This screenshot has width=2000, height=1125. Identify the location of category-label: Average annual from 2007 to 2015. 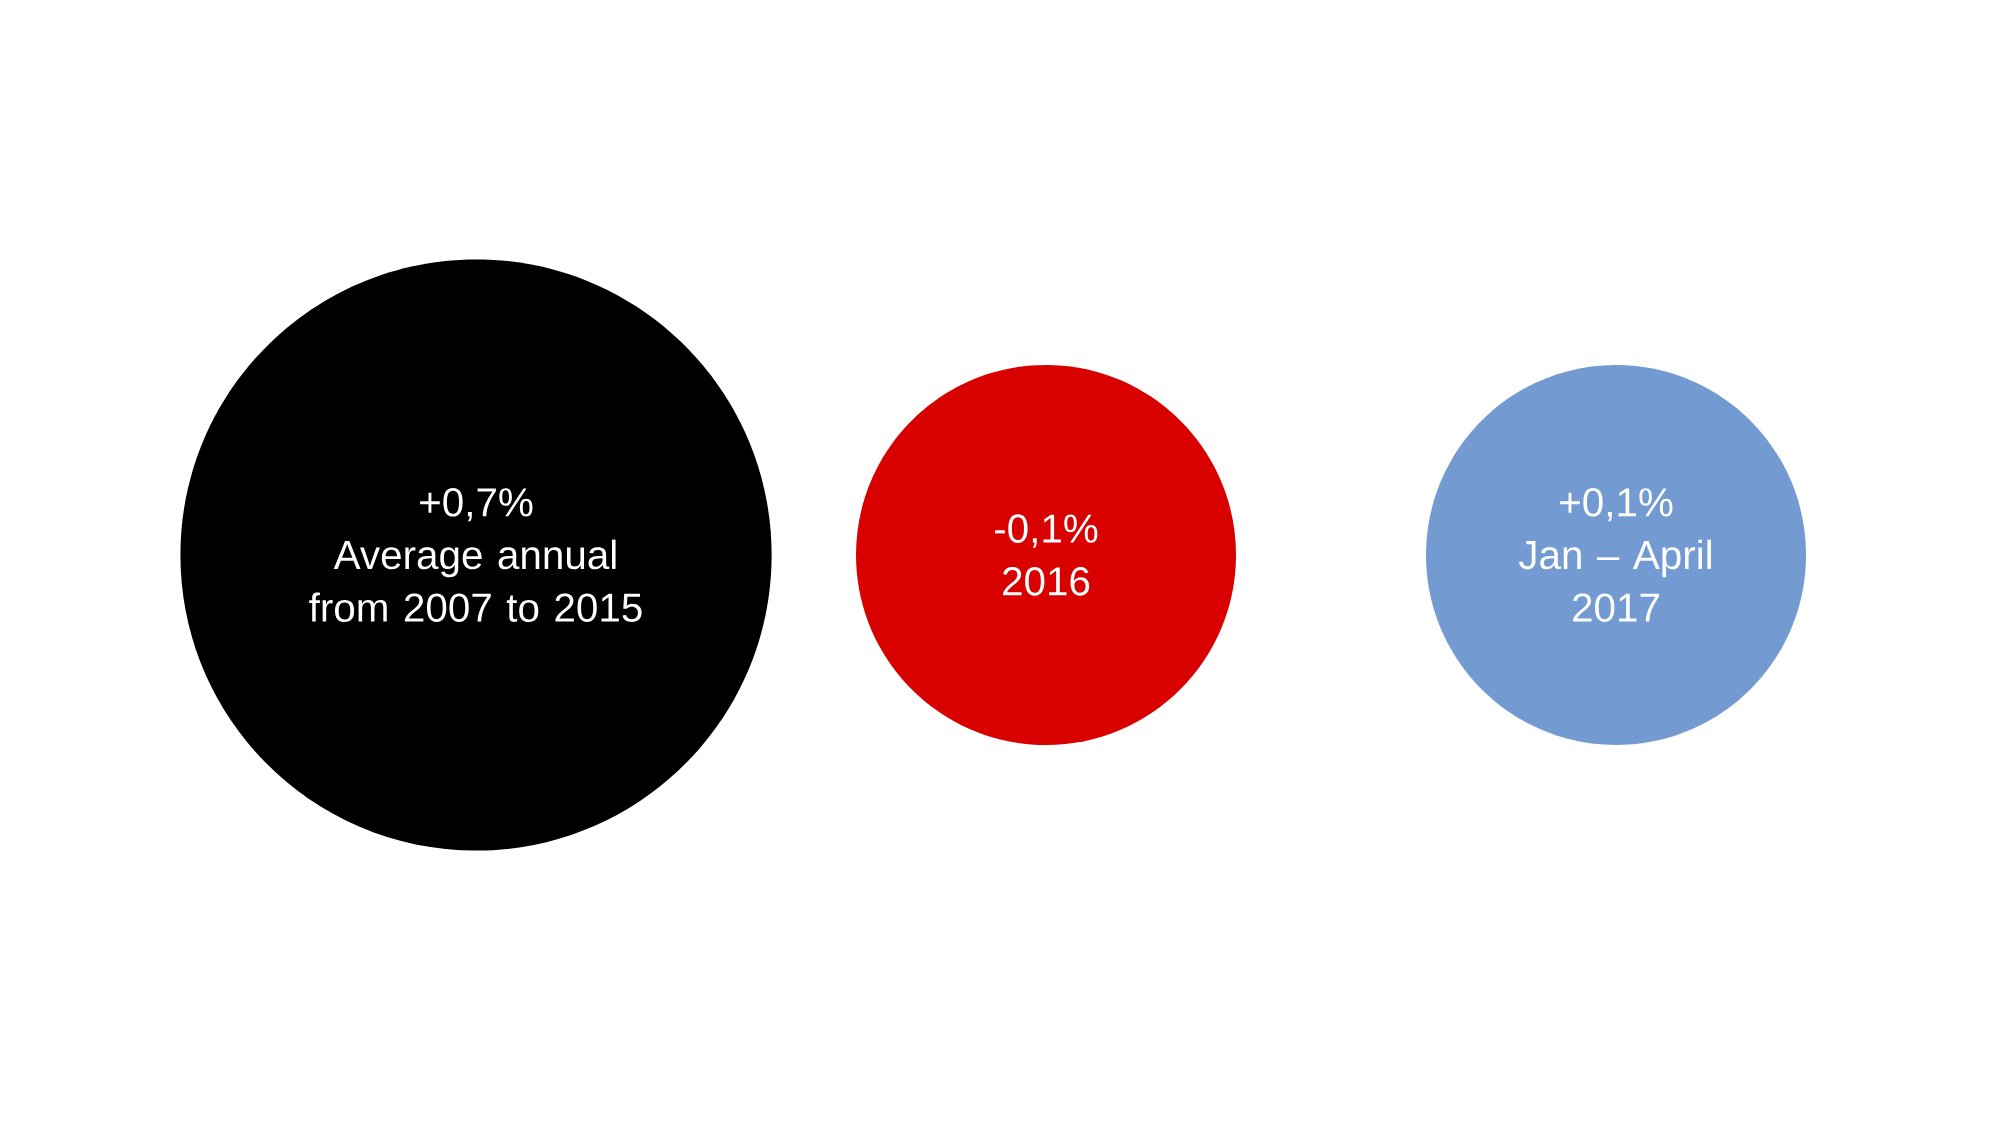
(475, 581).